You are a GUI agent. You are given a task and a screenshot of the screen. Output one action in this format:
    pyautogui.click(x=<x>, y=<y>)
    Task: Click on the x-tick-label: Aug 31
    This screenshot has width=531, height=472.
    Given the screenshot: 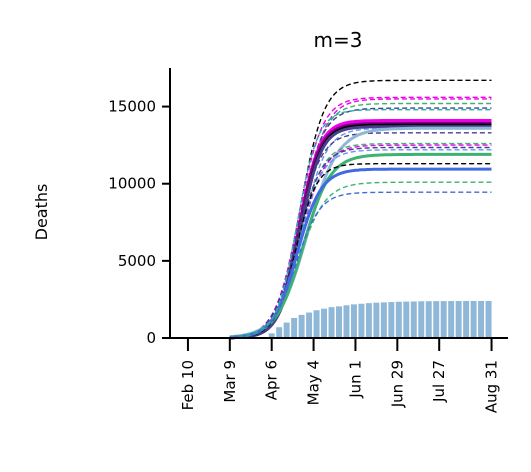 What is the action you would take?
    pyautogui.click(x=492, y=386)
    